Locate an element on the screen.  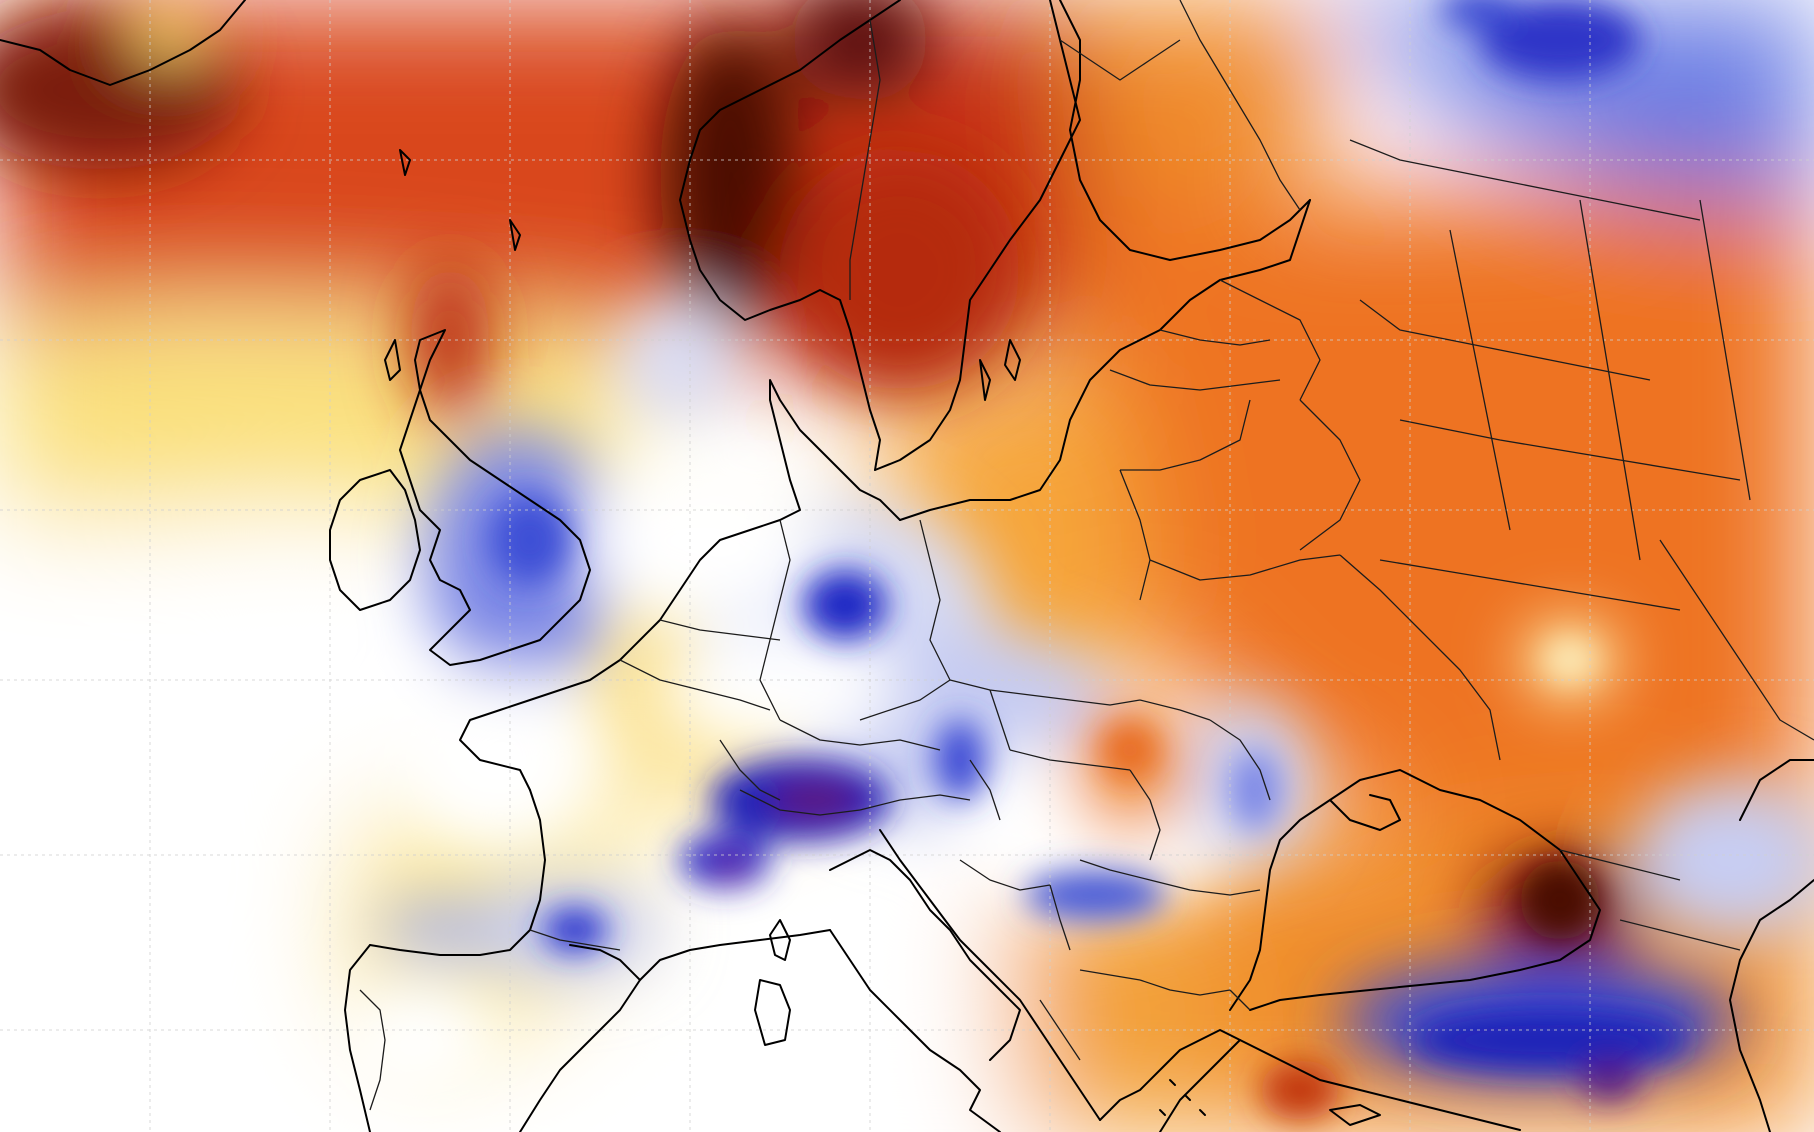
anomaly-cool-austria is located at coordinates (960, 760).